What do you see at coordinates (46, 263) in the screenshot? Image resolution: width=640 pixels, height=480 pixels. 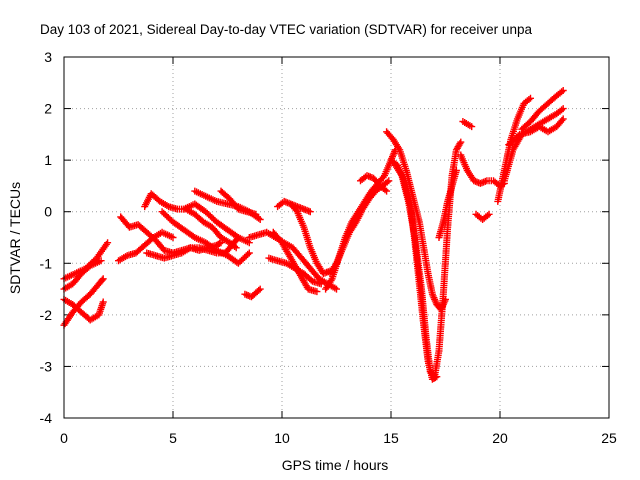 I see `y-tick-label: -1` at bounding box center [46, 263].